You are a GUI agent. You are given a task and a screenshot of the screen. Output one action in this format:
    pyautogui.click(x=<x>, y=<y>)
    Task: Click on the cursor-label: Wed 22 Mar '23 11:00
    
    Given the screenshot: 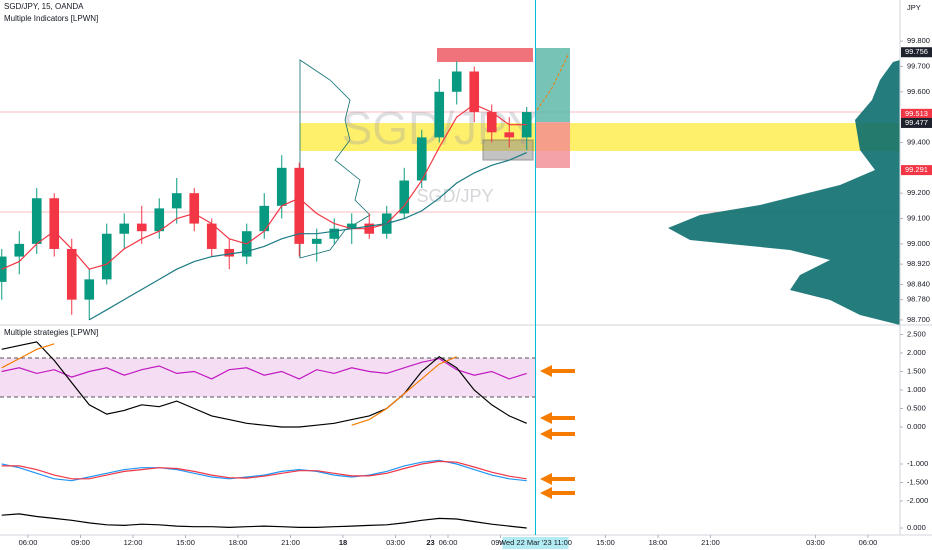 What is the action you would take?
    pyautogui.click(x=535, y=542)
    